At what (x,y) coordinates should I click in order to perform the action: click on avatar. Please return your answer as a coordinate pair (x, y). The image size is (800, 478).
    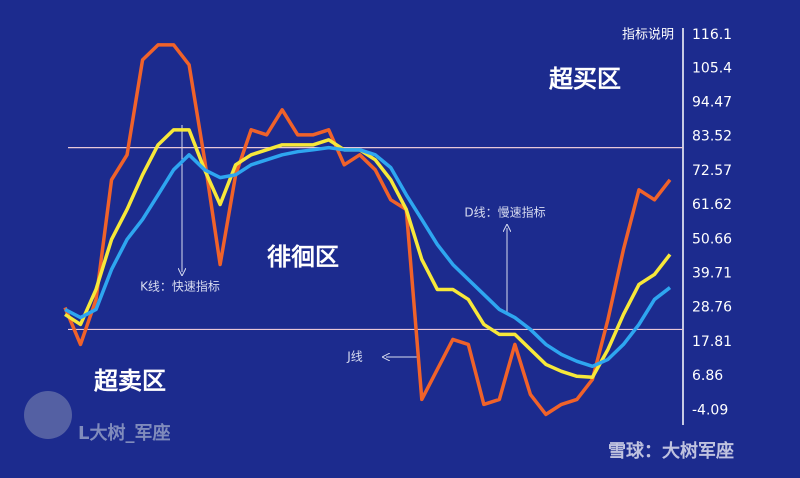
    Looking at the image, I should click on (48, 415).